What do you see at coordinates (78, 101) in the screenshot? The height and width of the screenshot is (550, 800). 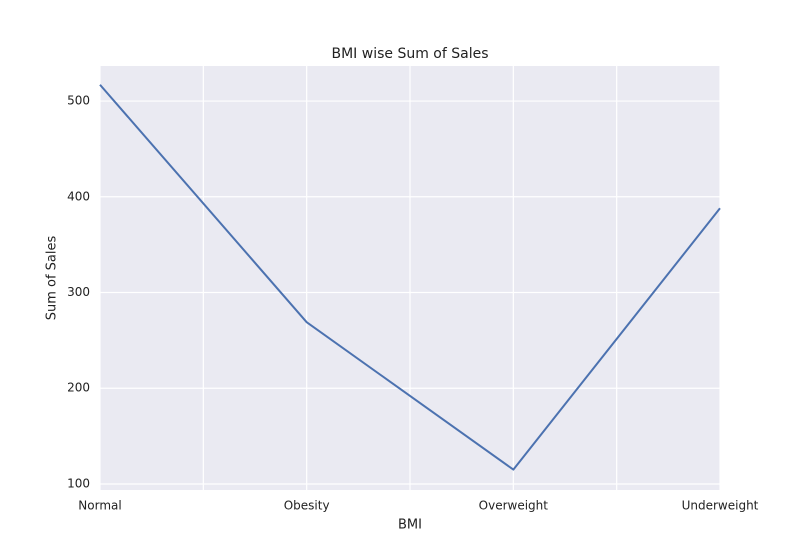 I see `y-tick-label: 500` at bounding box center [78, 101].